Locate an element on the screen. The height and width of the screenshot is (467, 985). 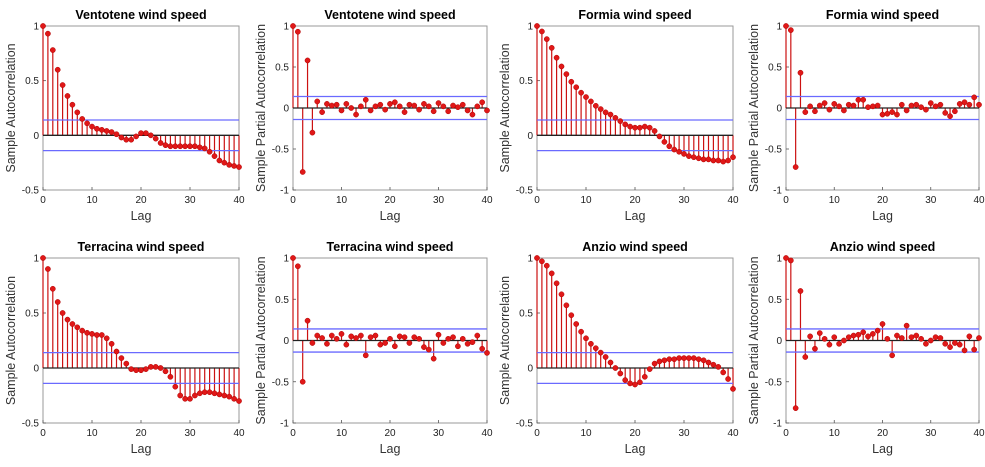
chart-title: Terracina wind speed is located at coordinates (141, 247).